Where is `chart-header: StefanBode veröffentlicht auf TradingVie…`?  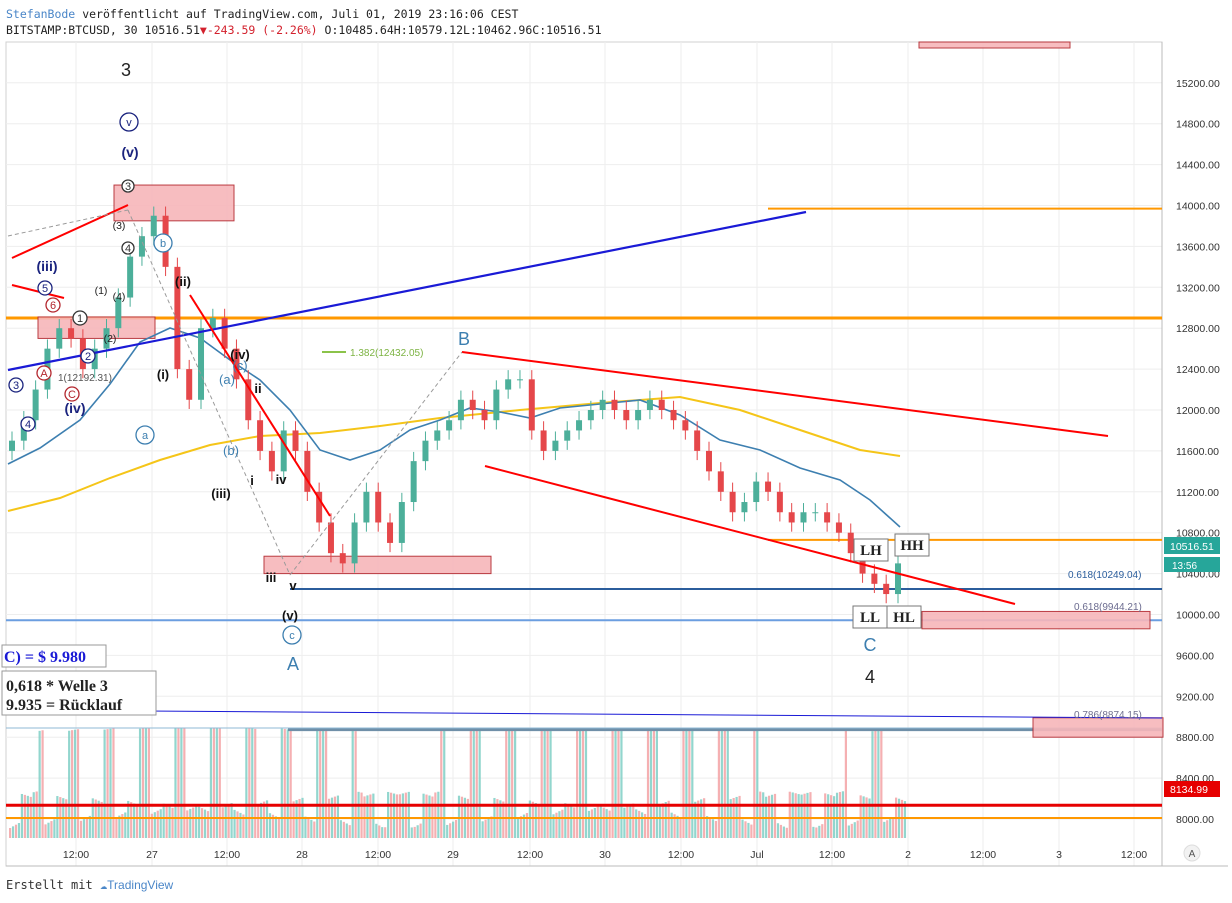
chart-header: StefanBode veröffentlicht auf TradingVie… is located at coordinates (304, 22).